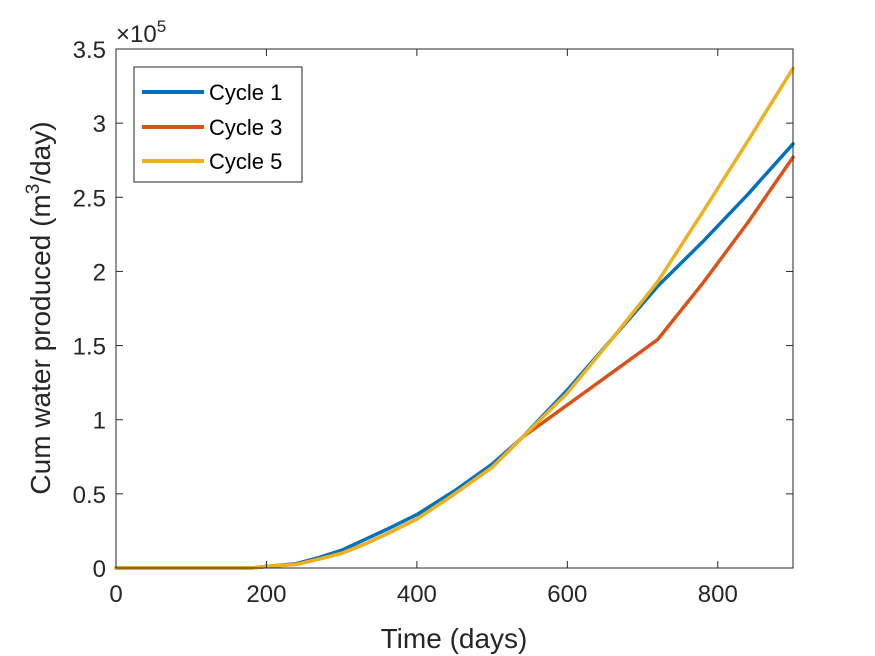 This screenshot has width=875, height=656. Describe the element at coordinates (40, 152) in the screenshot. I see `y-axis-label-tail: /day)` at that location.